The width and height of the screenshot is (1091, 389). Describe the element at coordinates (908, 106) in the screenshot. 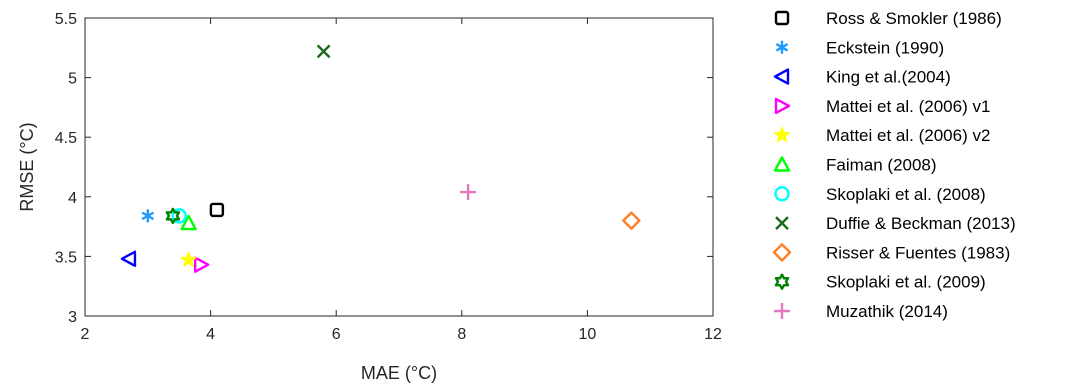

I see `legend-label: Mattei et al. (2006) v1` at that location.